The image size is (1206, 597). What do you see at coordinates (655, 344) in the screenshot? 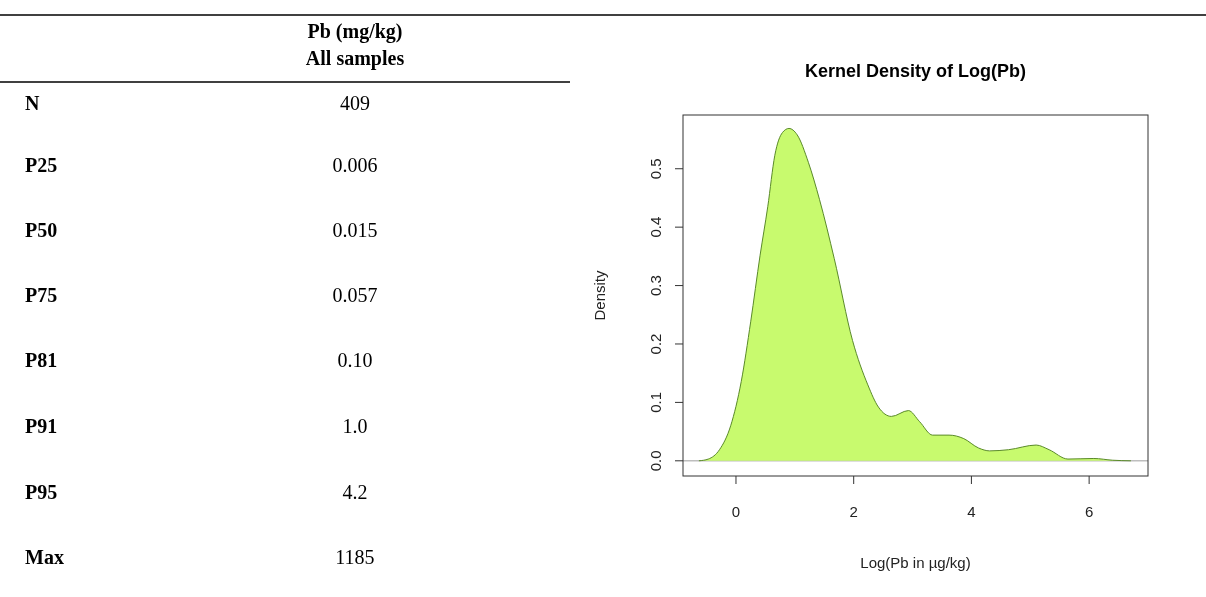
I see `y-tick-label: 0.2` at bounding box center [655, 344].